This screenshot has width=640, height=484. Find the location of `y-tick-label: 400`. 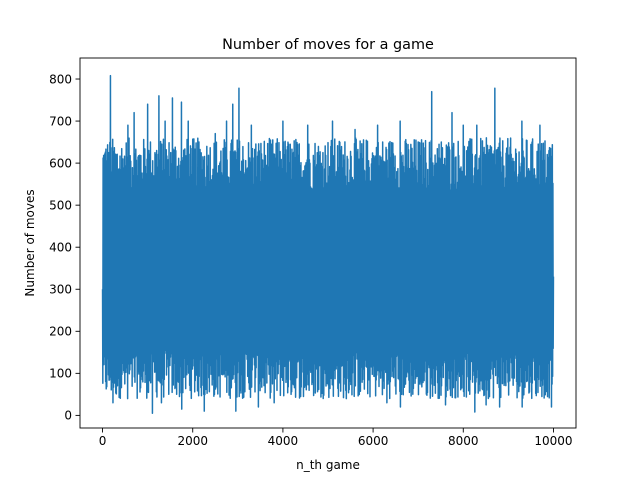

y-tick-label: 400 is located at coordinates (60, 248).